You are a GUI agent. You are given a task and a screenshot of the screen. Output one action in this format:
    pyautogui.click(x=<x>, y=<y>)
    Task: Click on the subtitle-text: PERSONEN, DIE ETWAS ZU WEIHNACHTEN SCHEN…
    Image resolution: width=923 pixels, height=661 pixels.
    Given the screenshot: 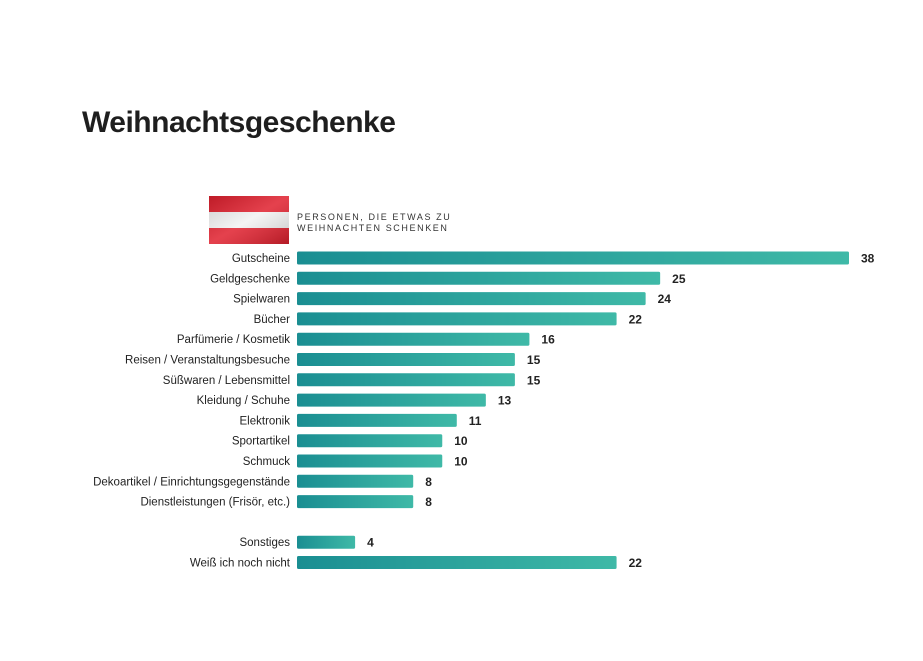 What is the action you would take?
    pyautogui.click(x=374, y=222)
    